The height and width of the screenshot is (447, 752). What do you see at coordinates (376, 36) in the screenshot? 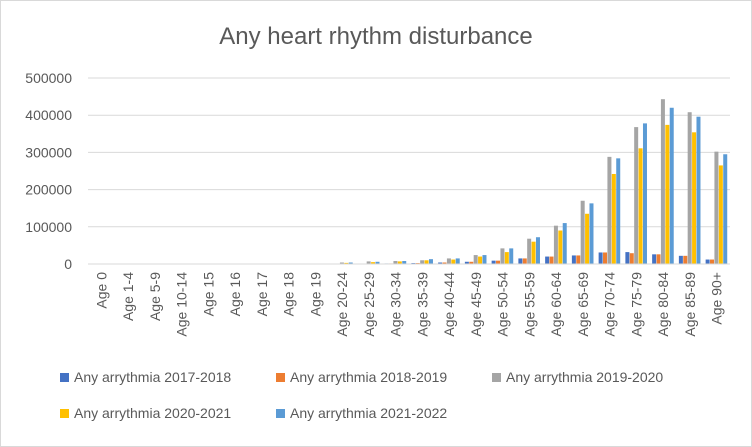
I see `chart-title: Any heart rhythm disturbance` at bounding box center [376, 36].